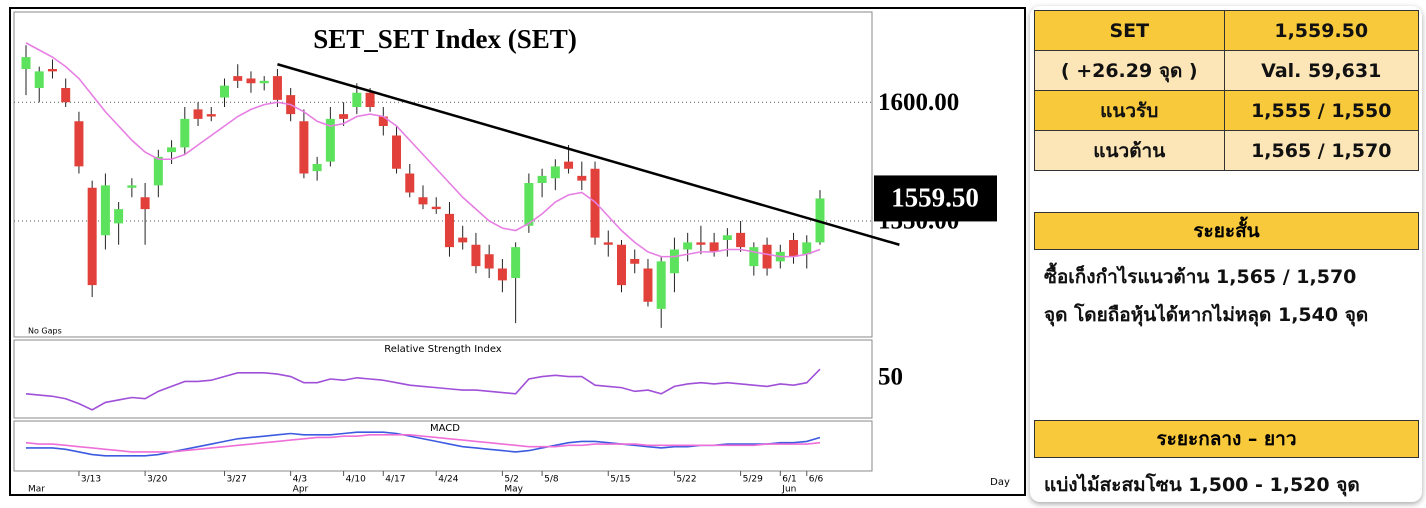 This screenshot has width=1426, height=508. What do you see at coordinates (423, 389) in the screenshot?
I see `rsi-line` at bounding box center [423, 389].